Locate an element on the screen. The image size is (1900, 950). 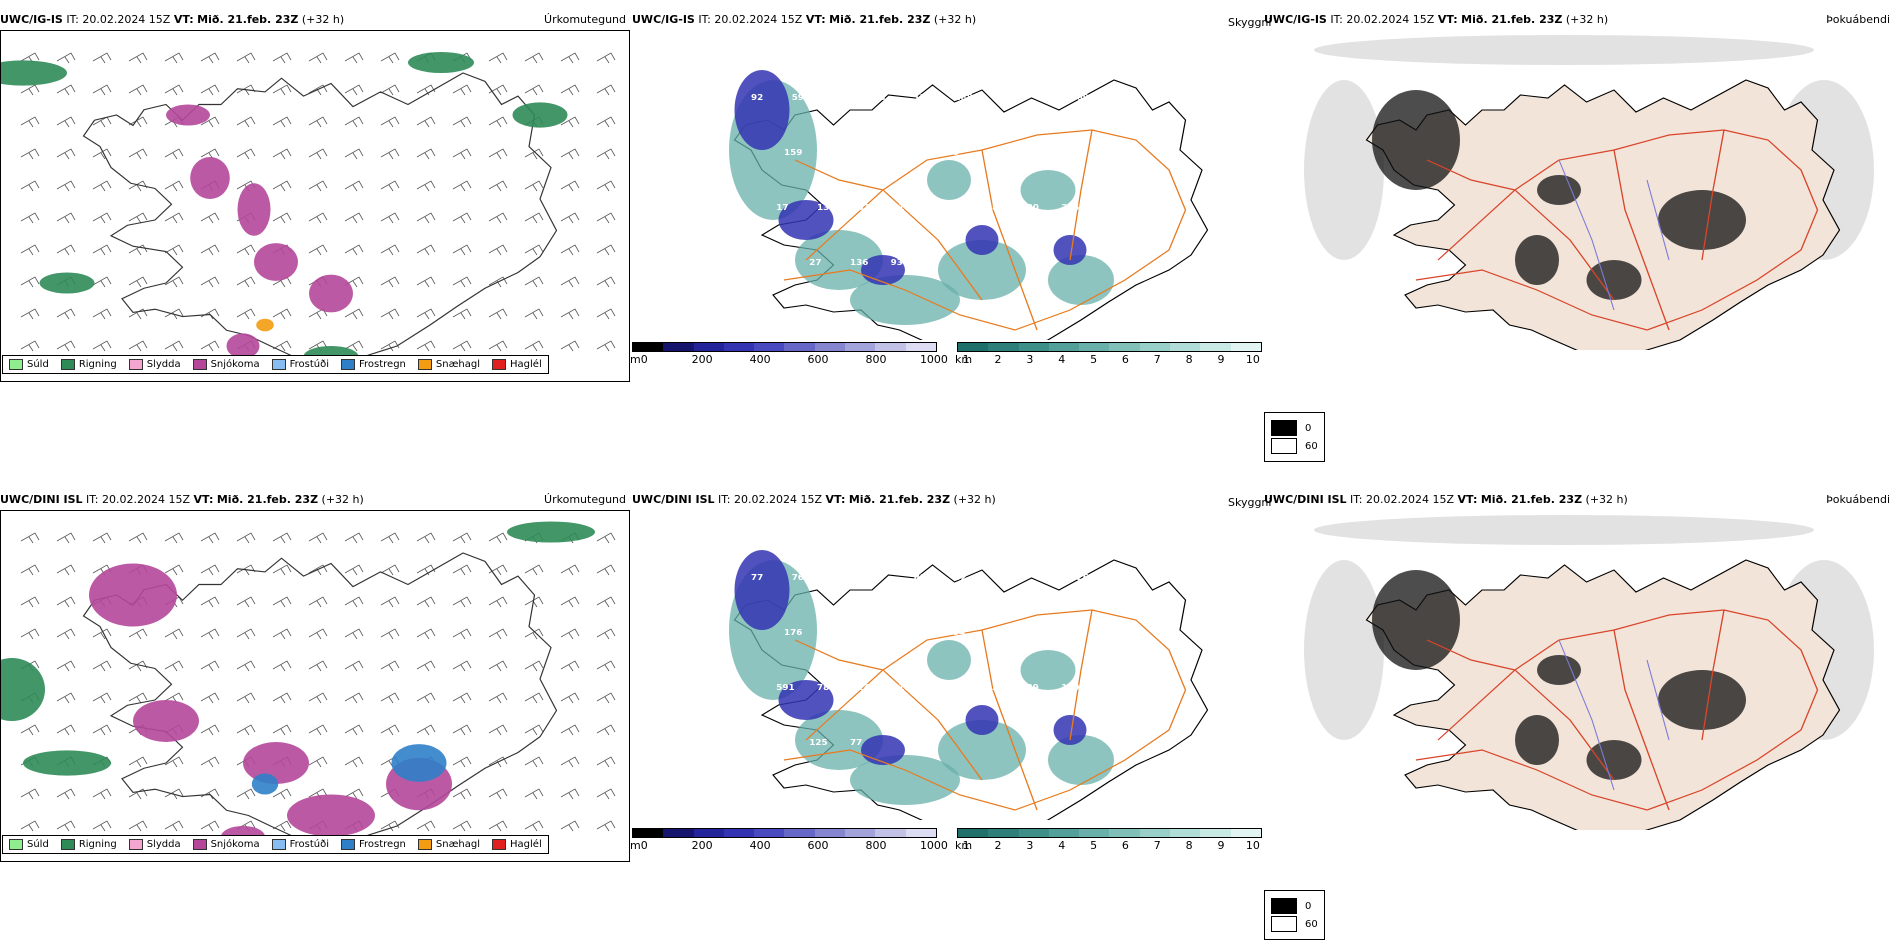
visibility-value-label: 71 is located at coordinates (994, 152).